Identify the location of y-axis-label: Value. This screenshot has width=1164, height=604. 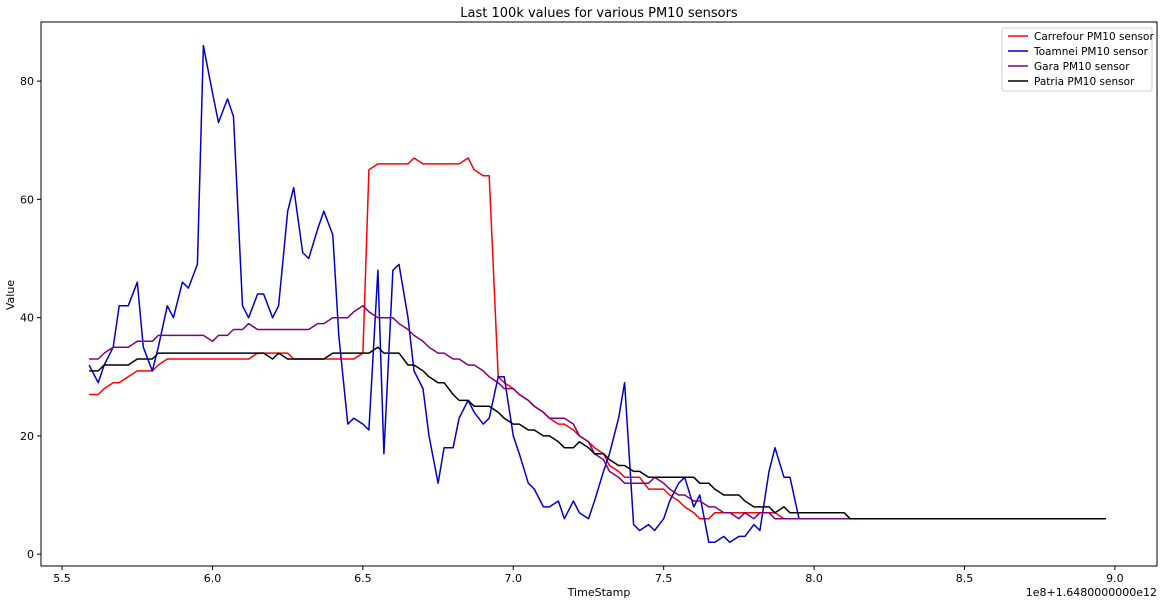
(10, 295).